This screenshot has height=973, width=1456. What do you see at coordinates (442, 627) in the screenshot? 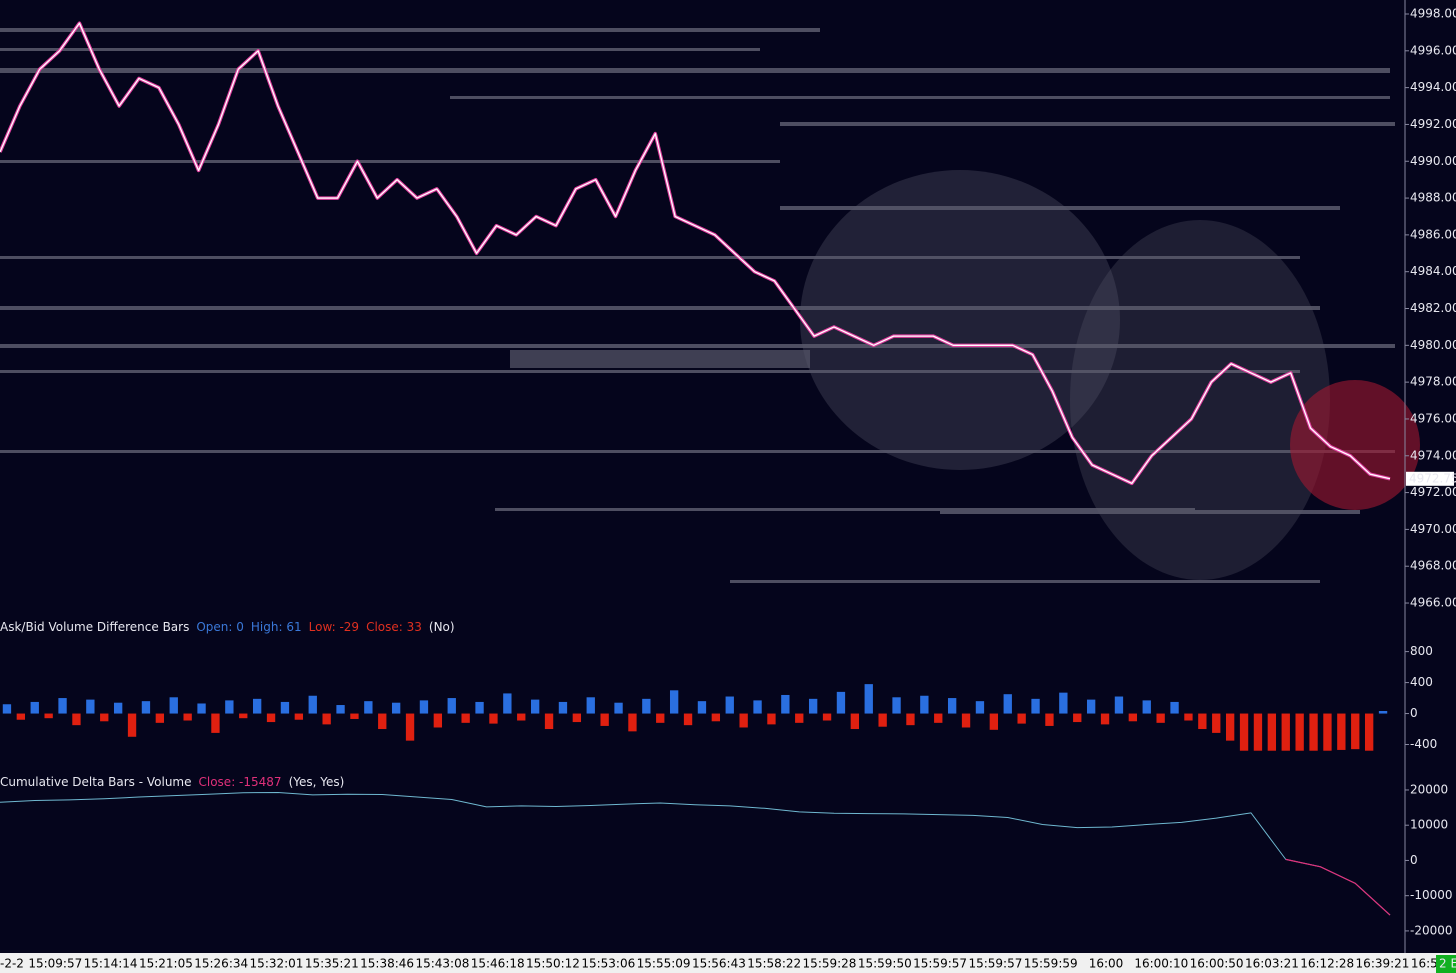
I see `panel-field: (No)` at bounding box center [442, 627].